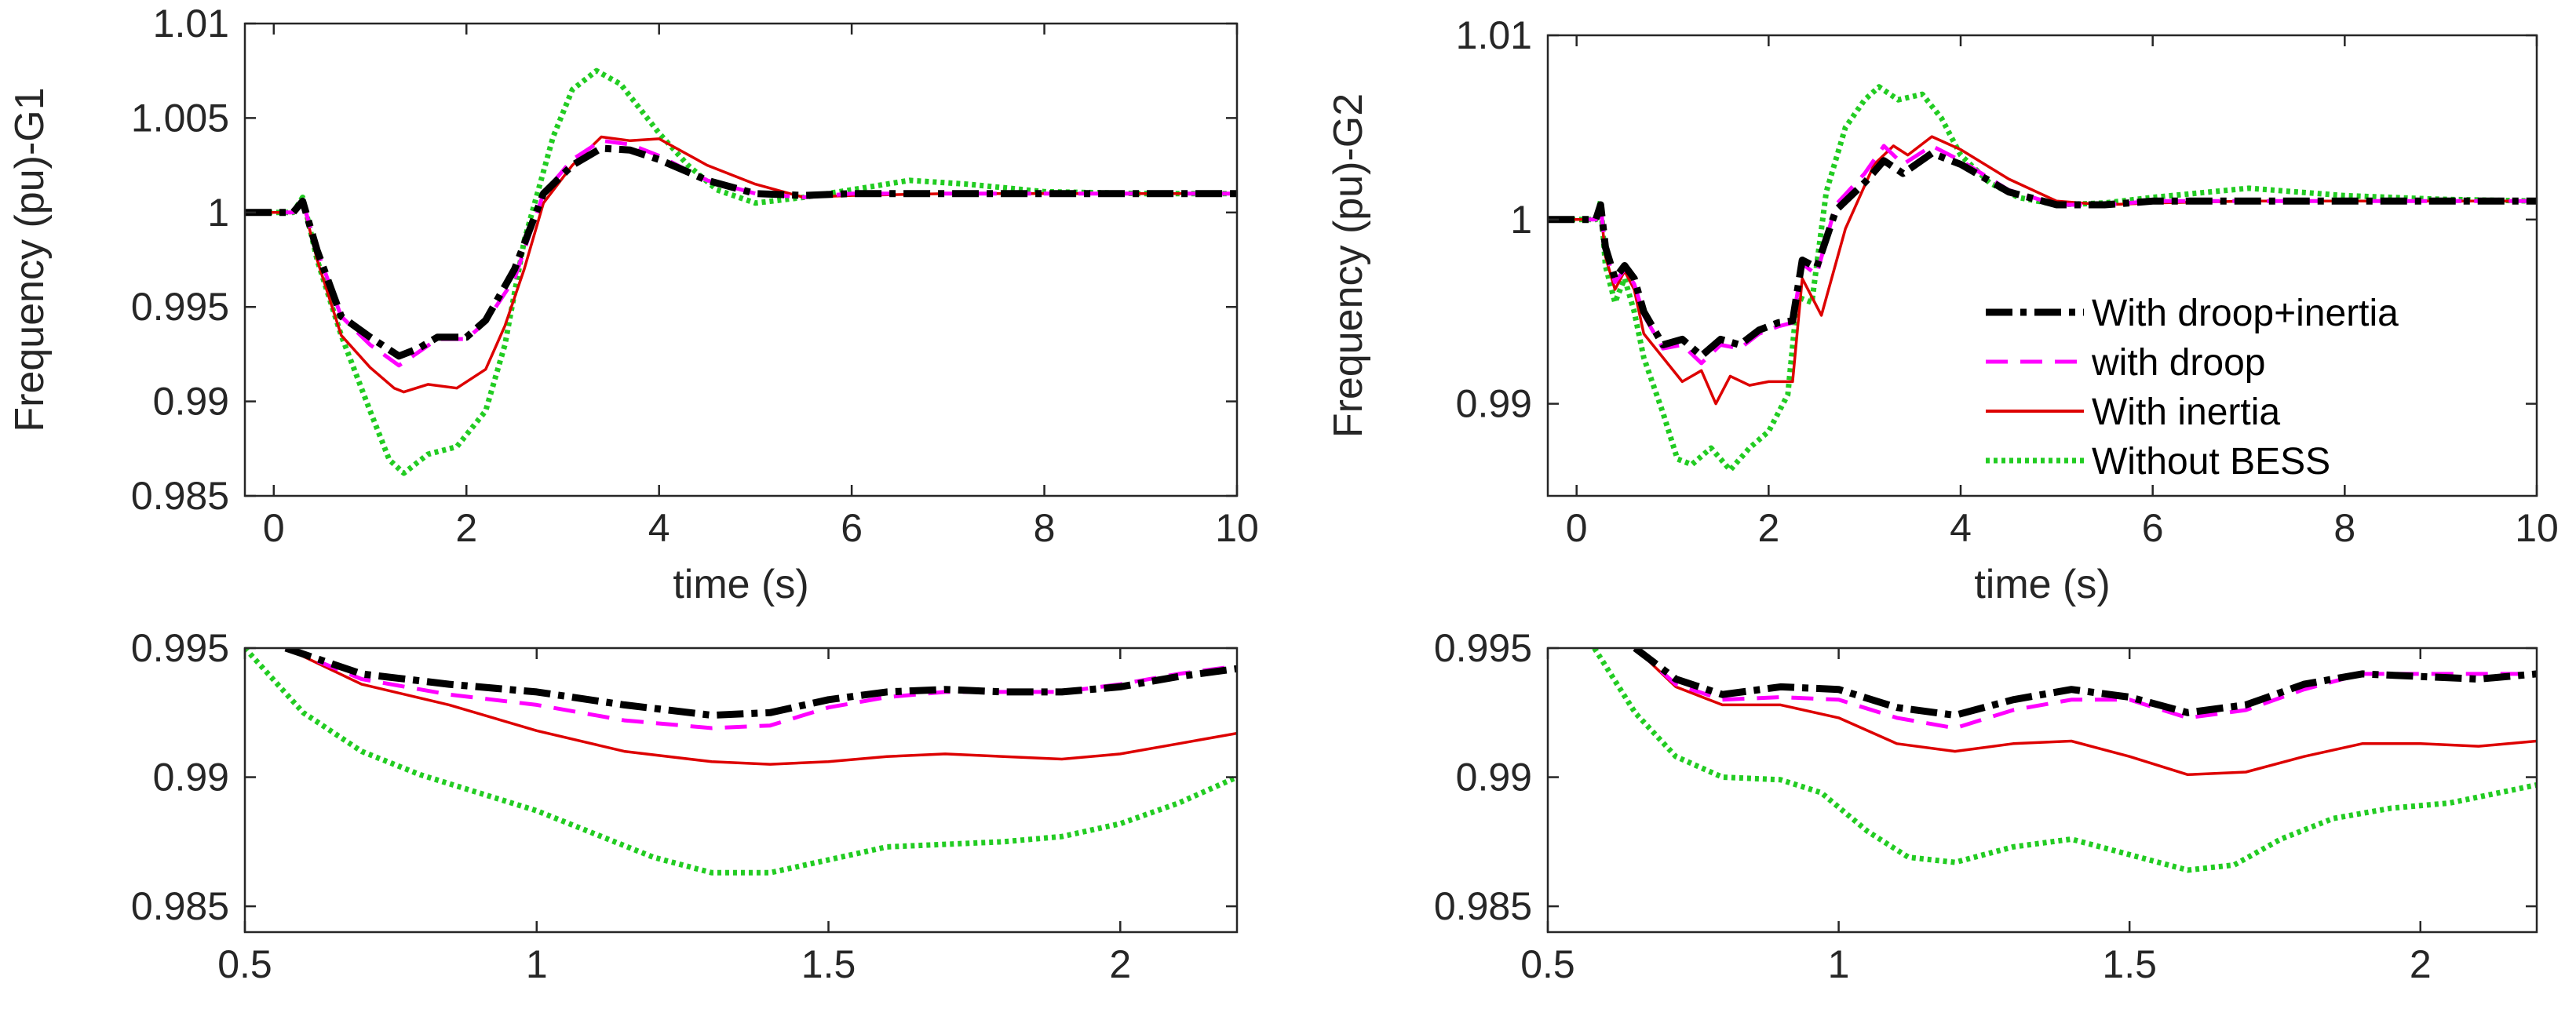 Image resolution: width=2576 pixels, height=1009 pixels. I want to click on g2-main-xtick-label: 6, so click(2153, 528).